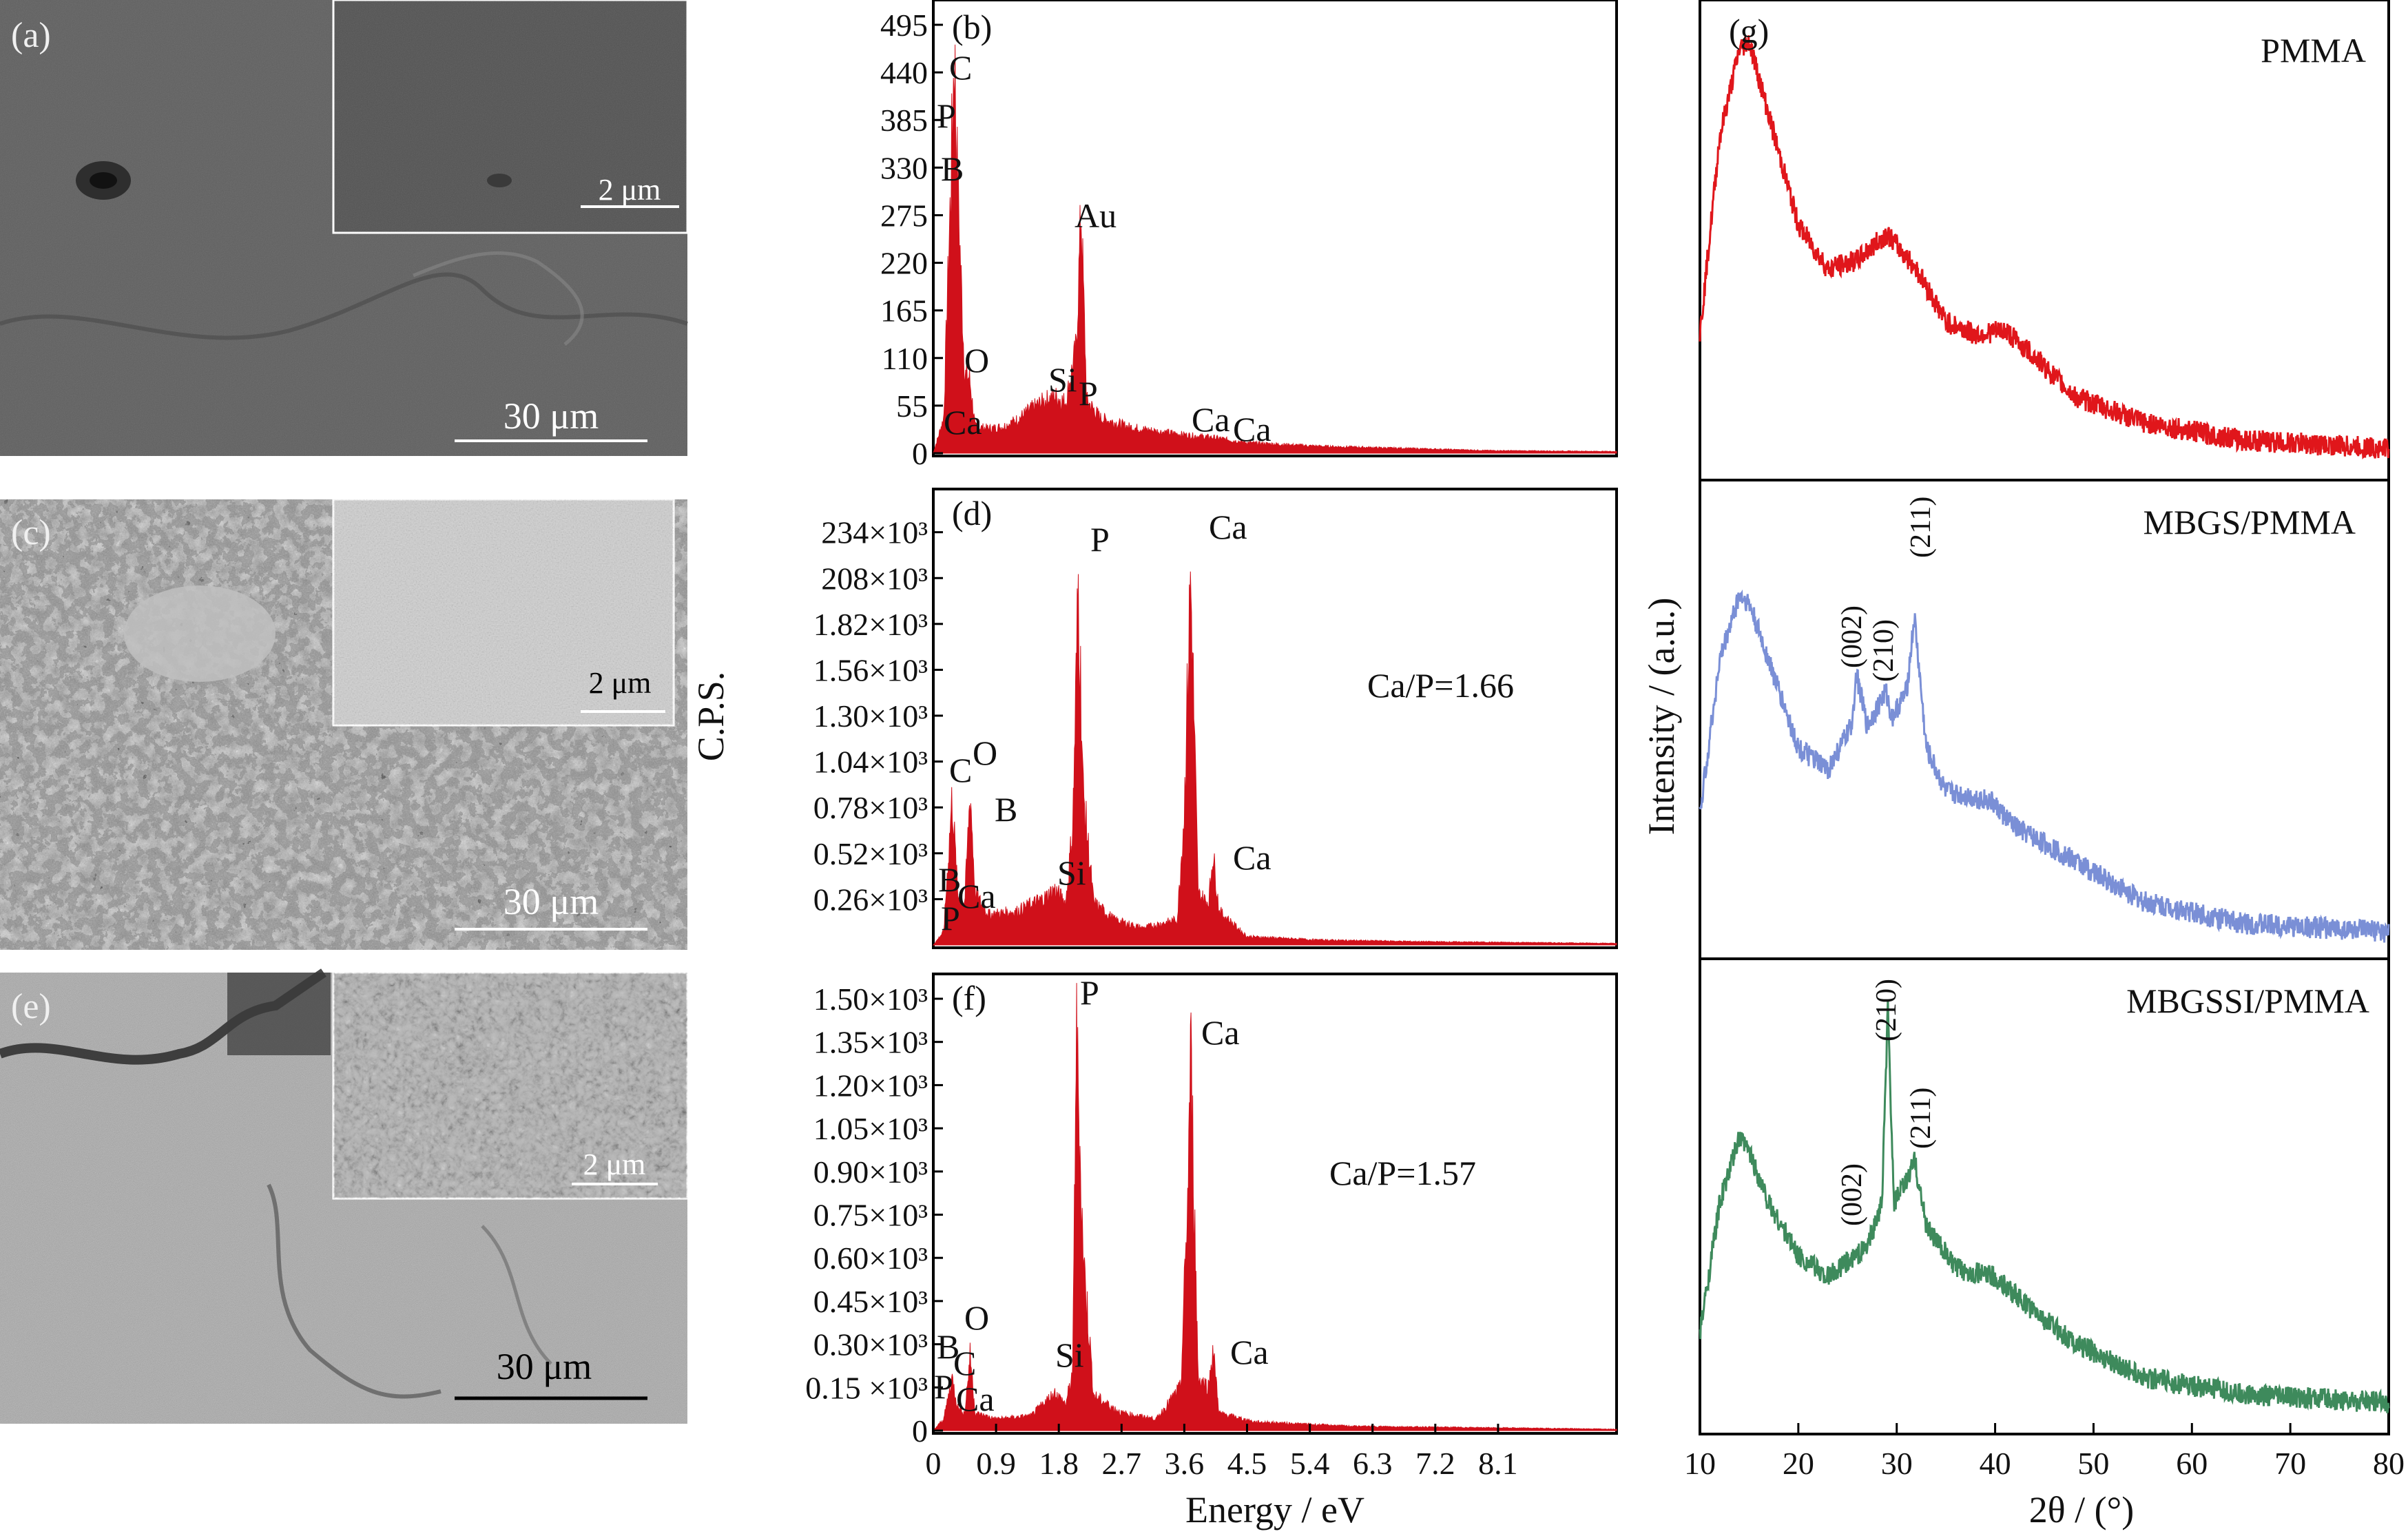  Describe the element at coordinates (871, 808) in the screenshot. I see `y-tick-label: 0.78×10³` at that location.